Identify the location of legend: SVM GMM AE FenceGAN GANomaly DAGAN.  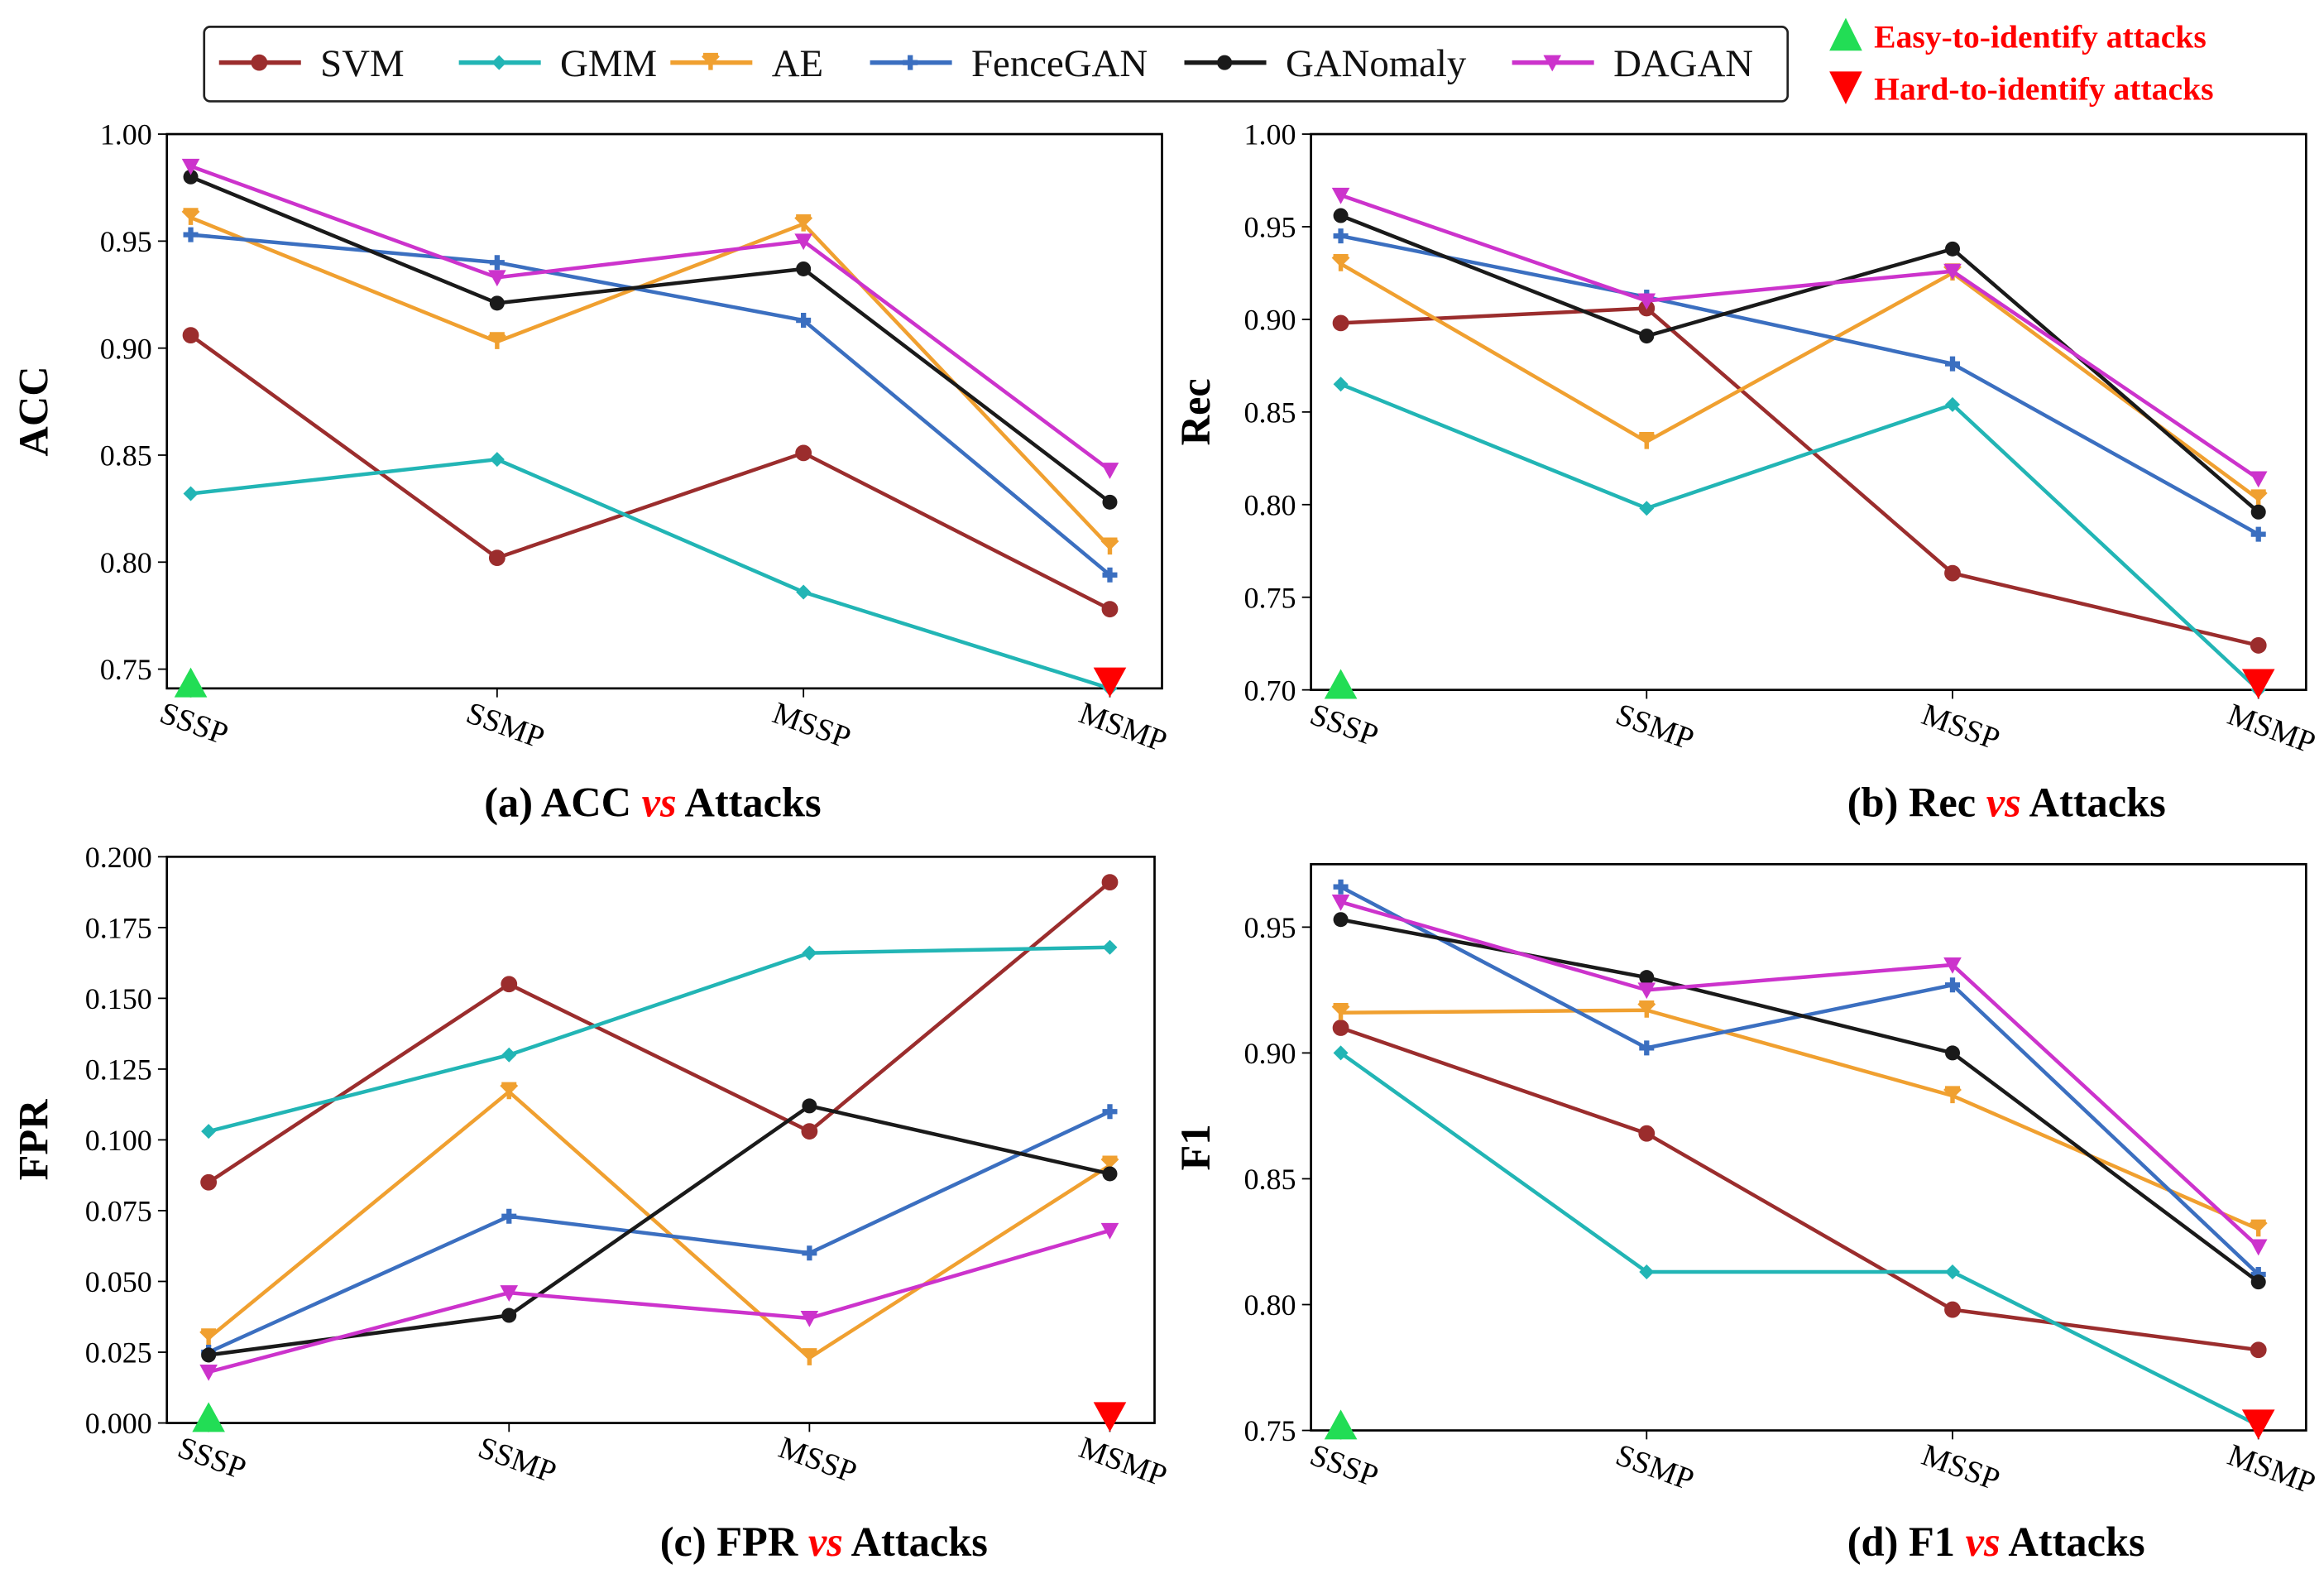
(996, 64).